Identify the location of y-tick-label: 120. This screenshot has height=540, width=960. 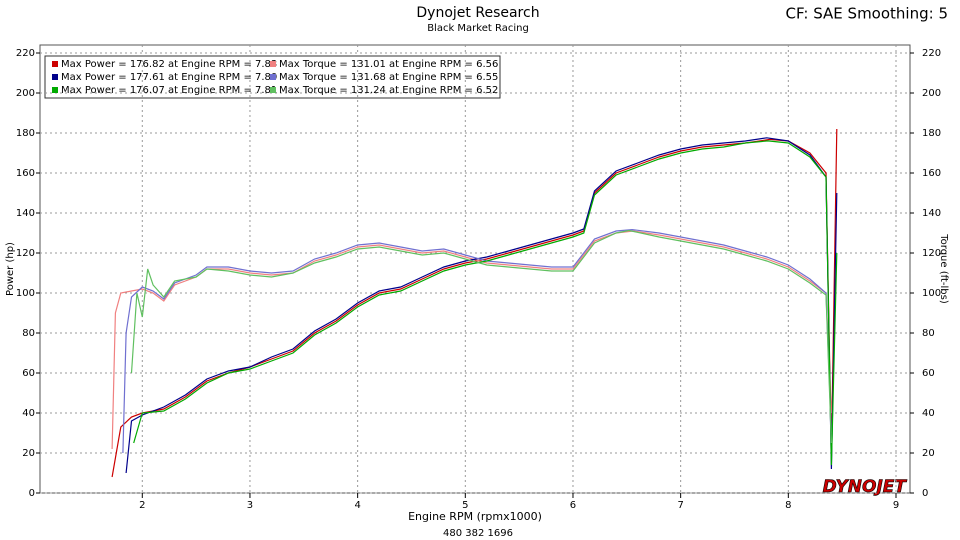
(25, 253).